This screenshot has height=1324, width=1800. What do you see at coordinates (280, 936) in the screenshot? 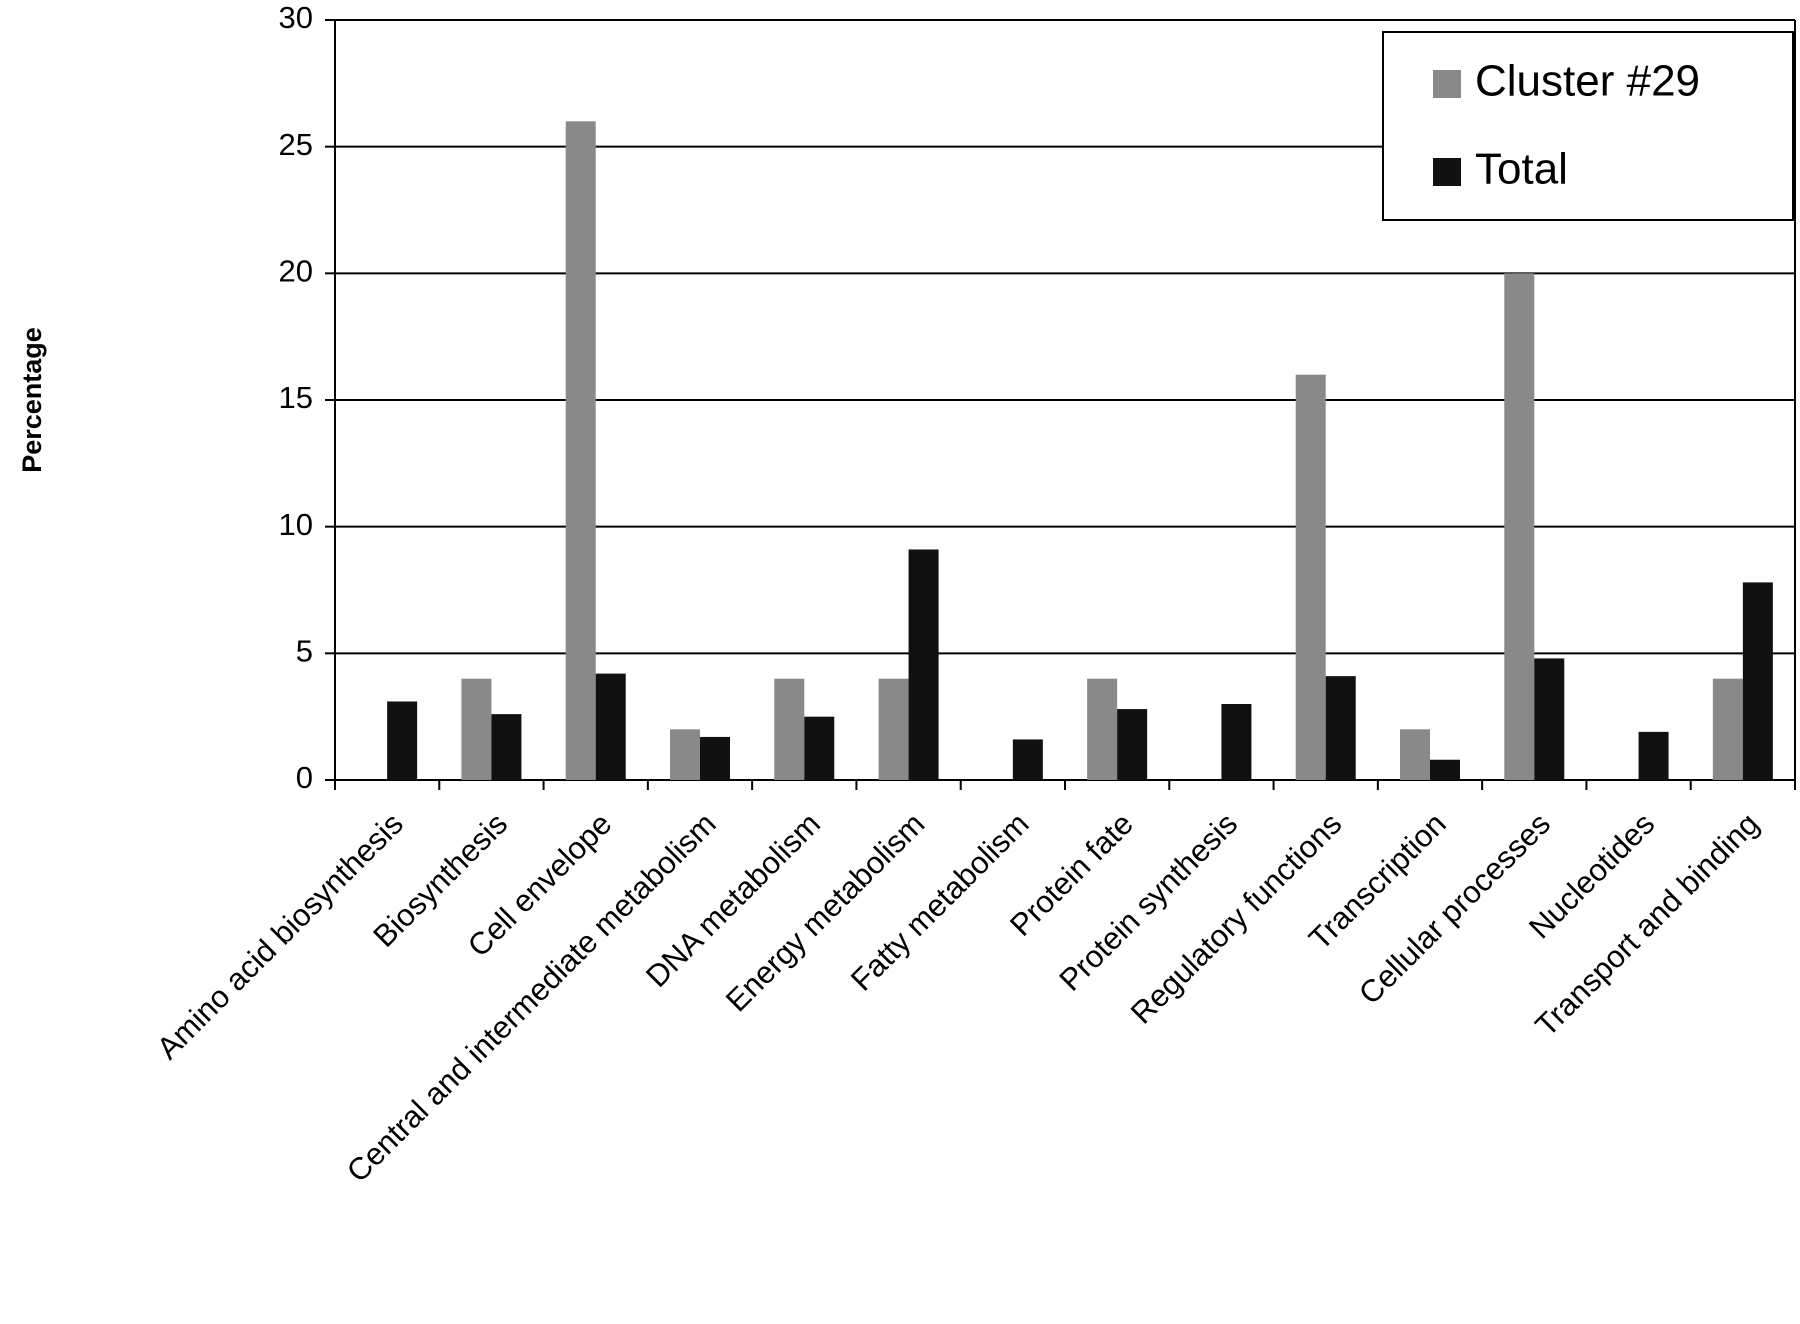
I see `x-tick-label: Amino acid biosynthesis` at bounding box center [280, 936].